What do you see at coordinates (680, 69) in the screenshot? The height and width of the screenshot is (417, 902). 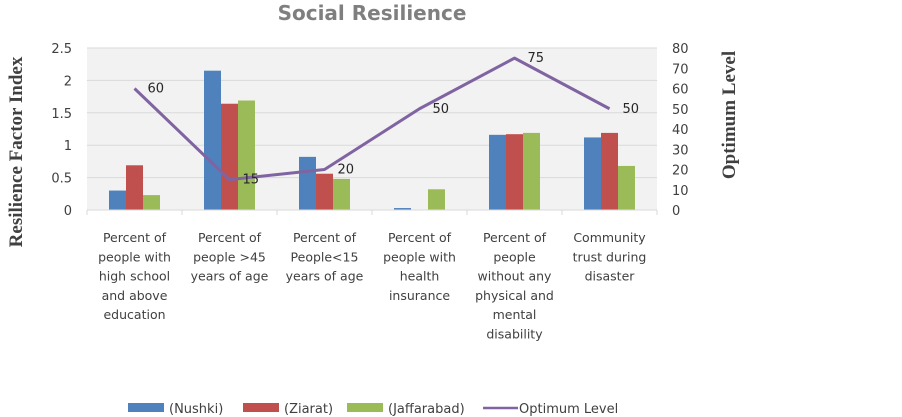 I see `right-tick-label: 70` at bounding box center [680, 69].